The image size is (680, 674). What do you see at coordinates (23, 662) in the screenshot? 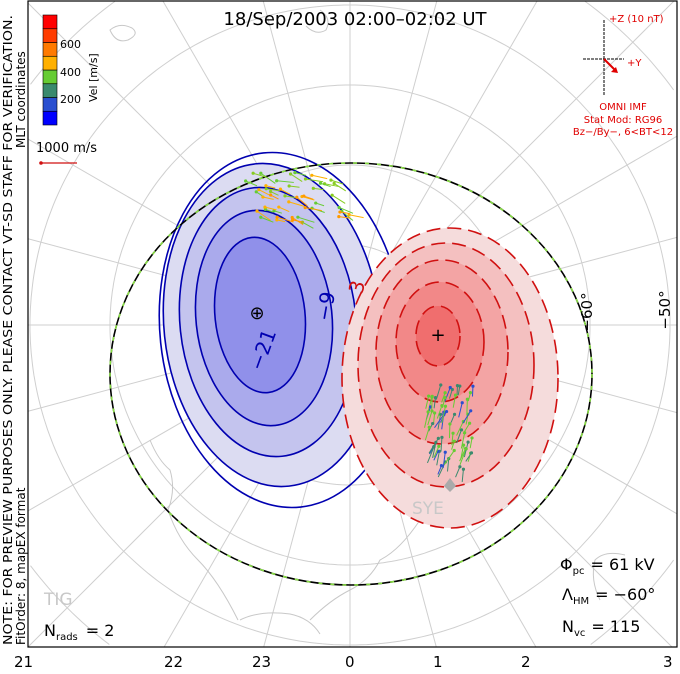
I see `mlt-label-21: 21` at bounding box center [23, 662].